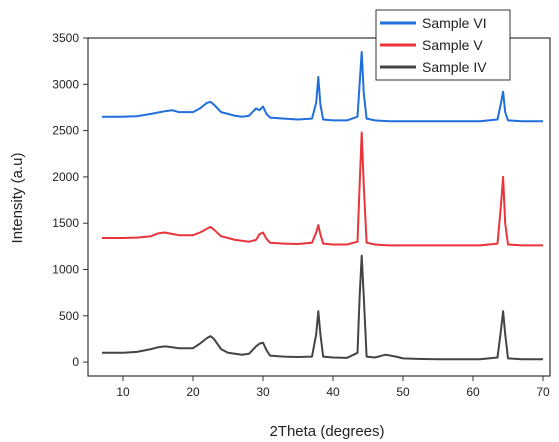 The width and height of the screenshot is (559, 442). Describe the element at coordinates (65, 177) in the screenshot. I see `y-tick-label-2000: 2000` at that location.